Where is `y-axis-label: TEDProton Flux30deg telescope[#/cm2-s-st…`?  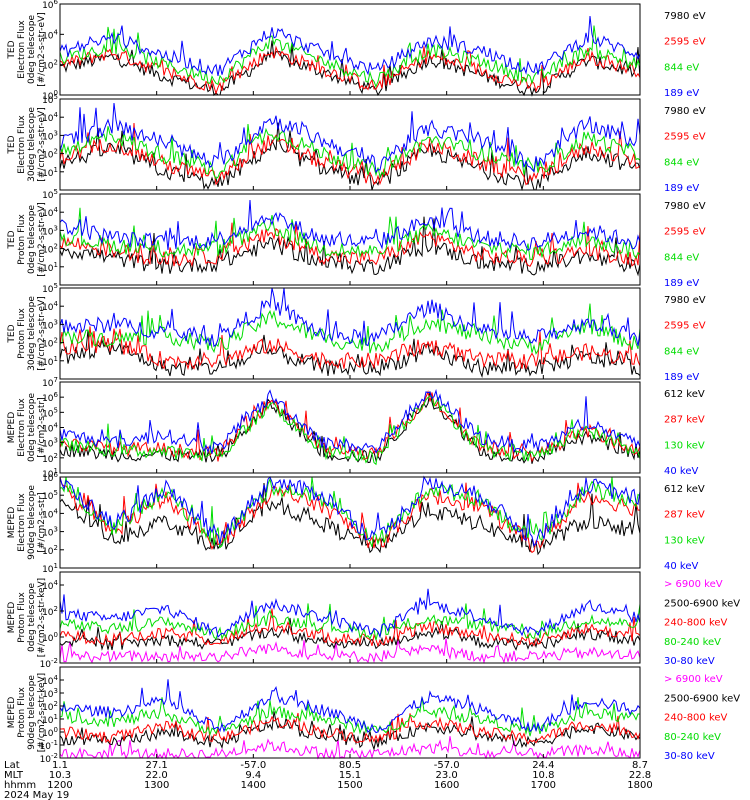 y-axis-label: TEDProton Flux30deg telescope[#/cm2-s-st… is located at coordinates (27, 333).